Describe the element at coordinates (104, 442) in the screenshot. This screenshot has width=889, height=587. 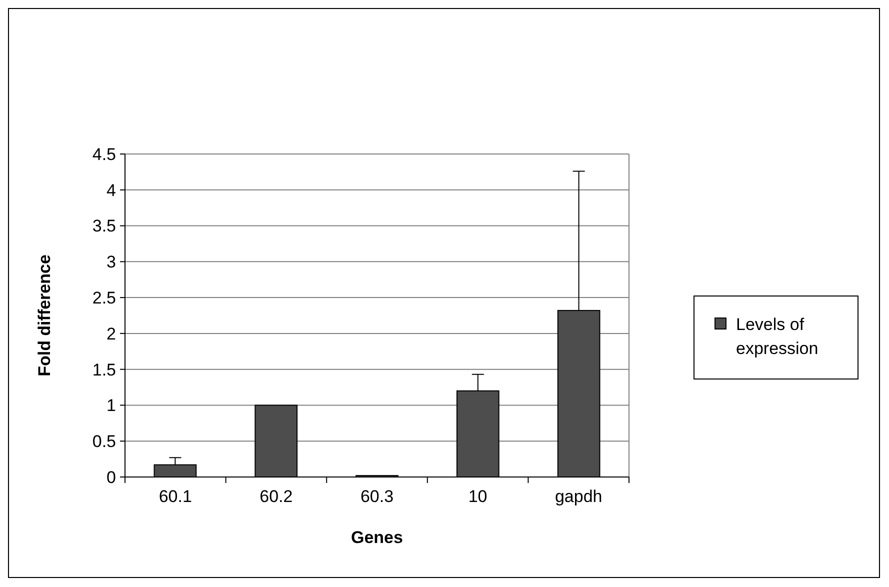
I see `y-tick-label: 0.5` at that location.